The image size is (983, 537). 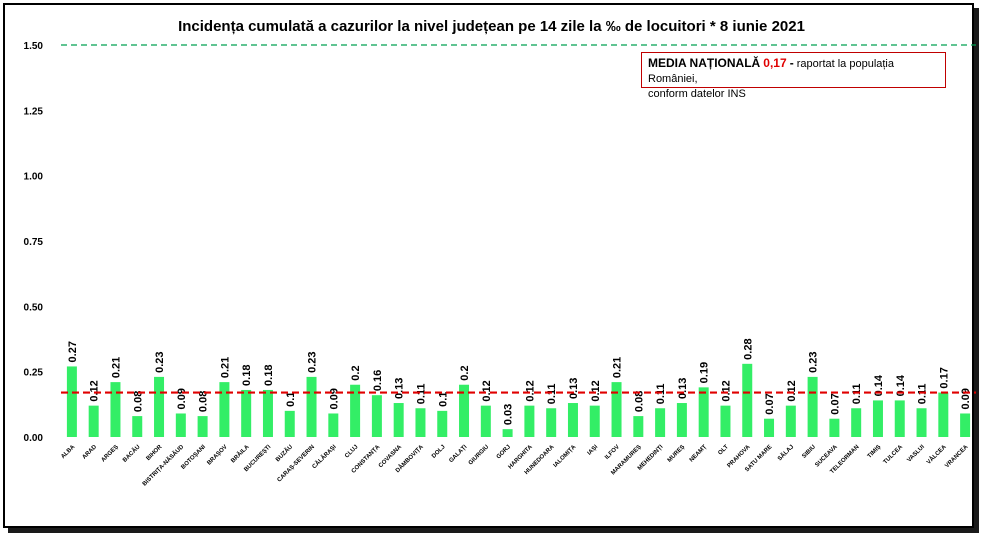 I want to click on category-label: ARGEȘ, so click(x=110, y=453).